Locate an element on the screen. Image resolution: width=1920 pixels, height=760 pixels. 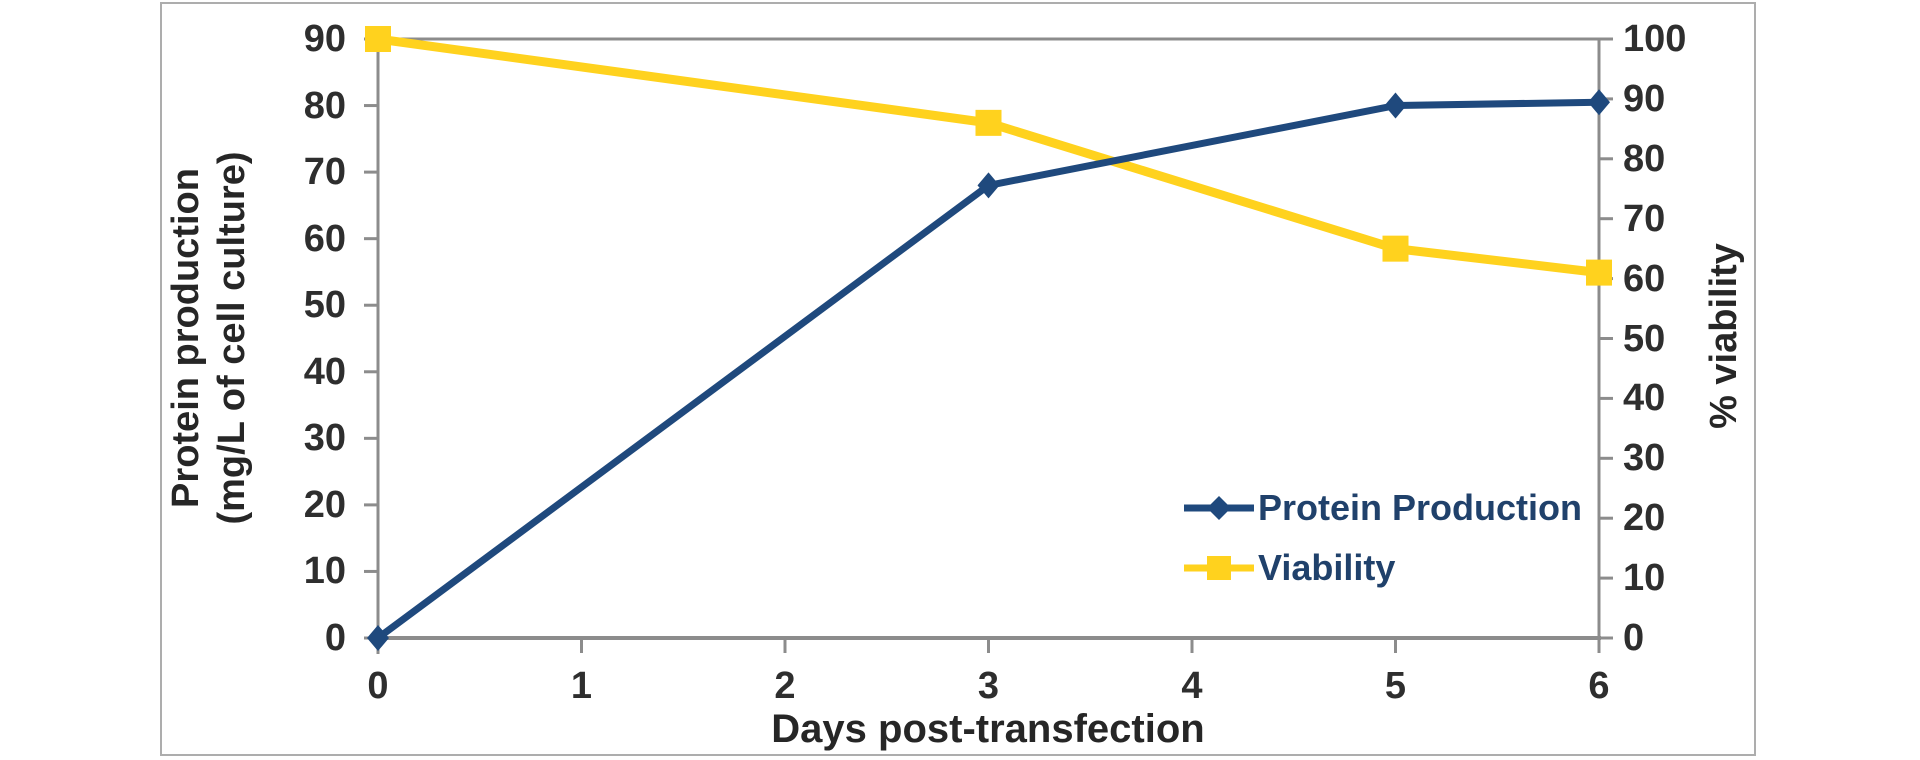
x-tick-label: 6 is located at coordinates (1599, 686).